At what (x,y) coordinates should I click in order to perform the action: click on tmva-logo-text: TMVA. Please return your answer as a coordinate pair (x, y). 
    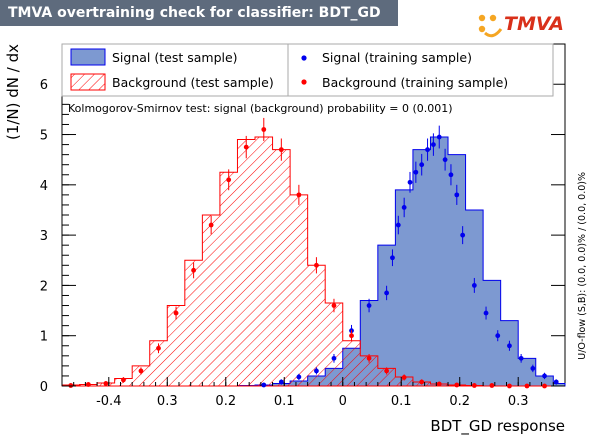
    Looking at the image, I should click on (534, 24).